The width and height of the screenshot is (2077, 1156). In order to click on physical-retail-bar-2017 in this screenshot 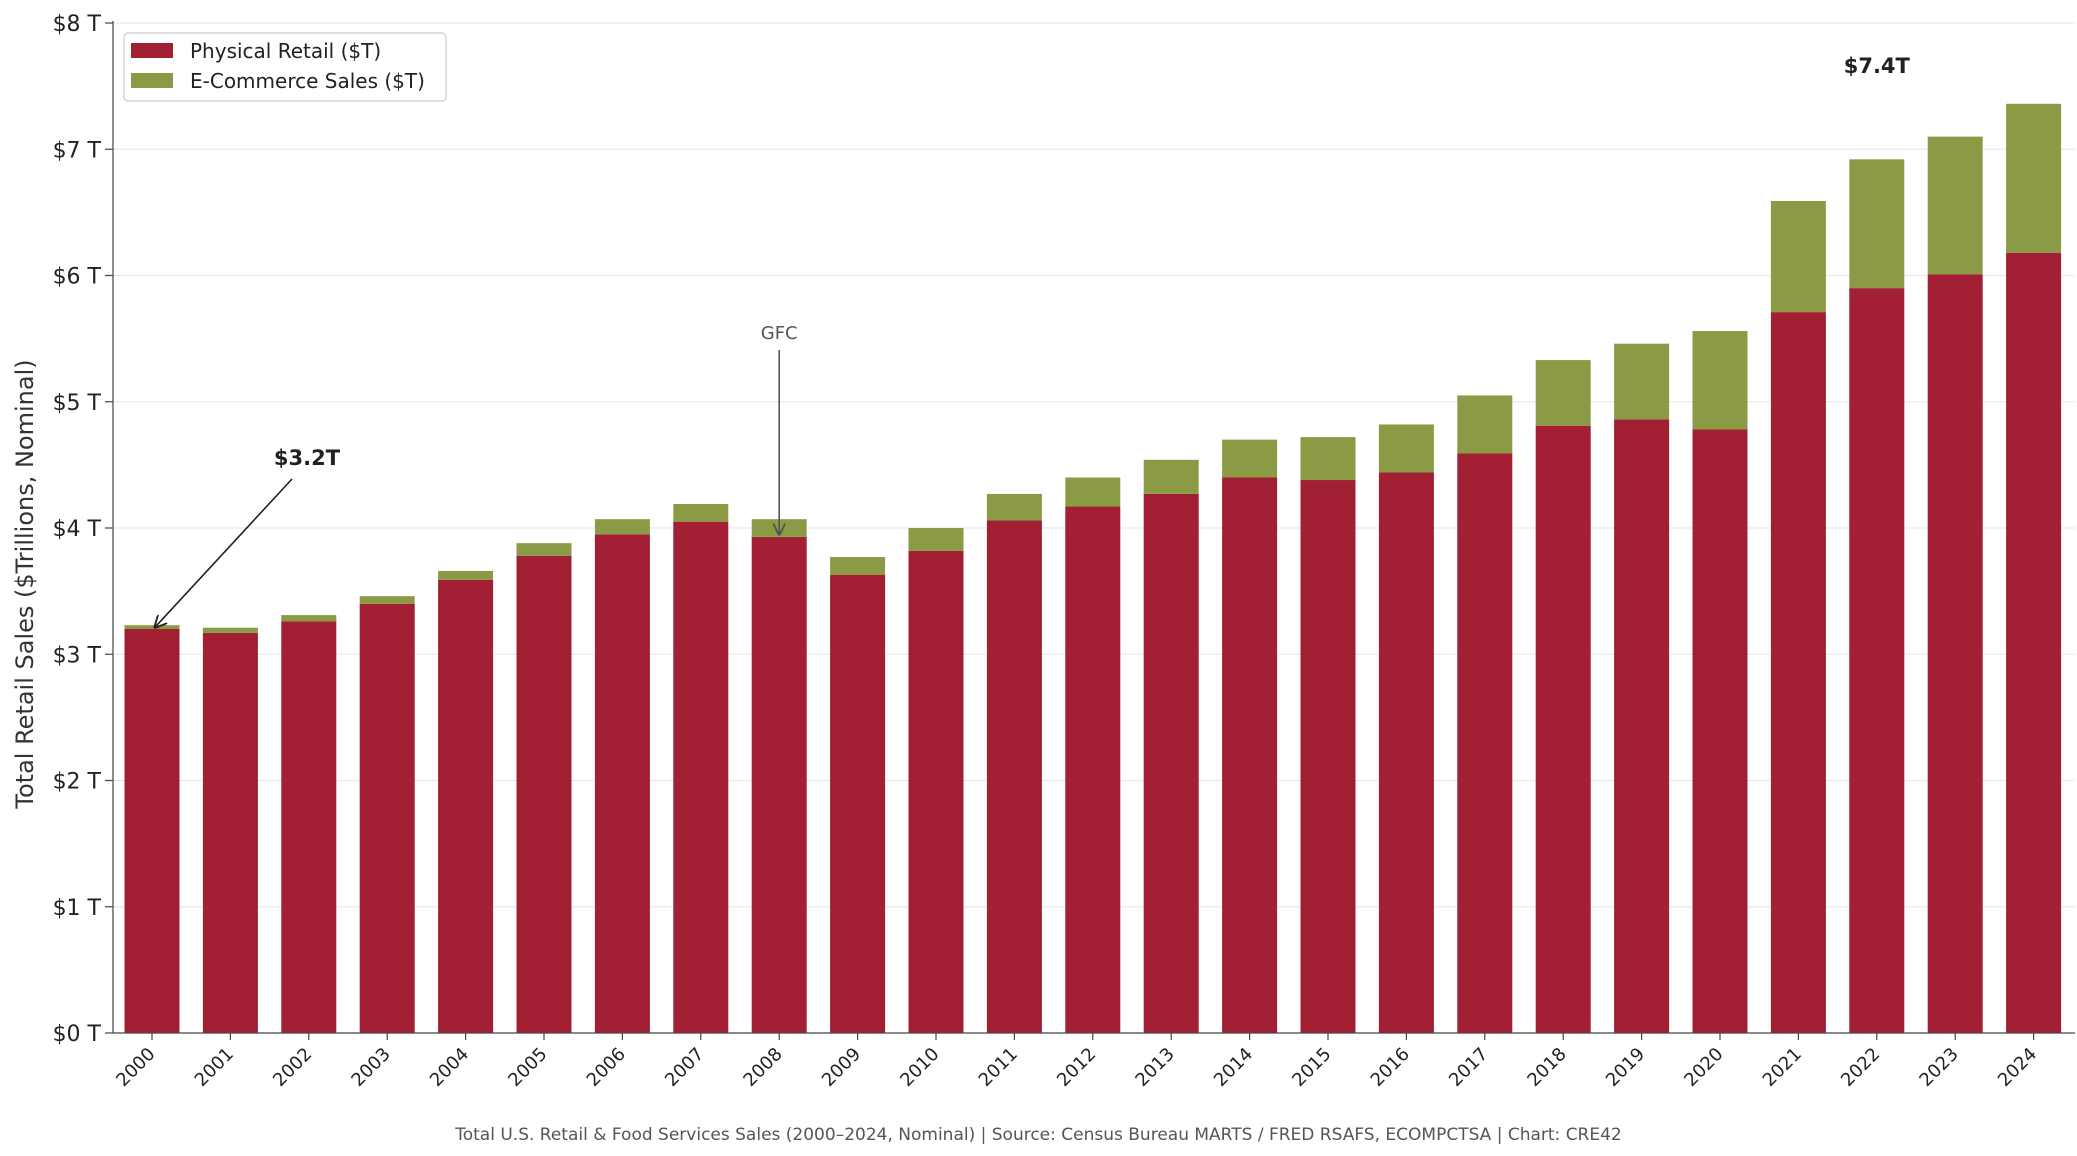, I will do `click(1485, 743)`.